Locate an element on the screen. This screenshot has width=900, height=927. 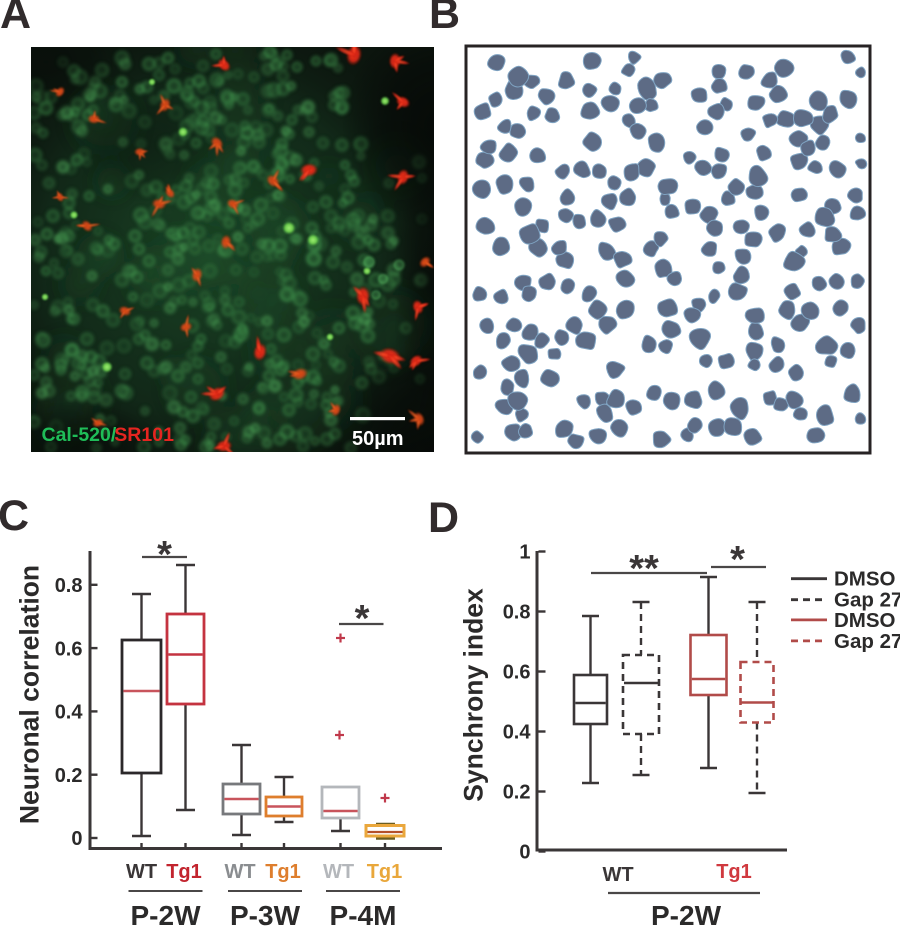
svg-text: Neuronal correlation is located at coordinates (30, 694).